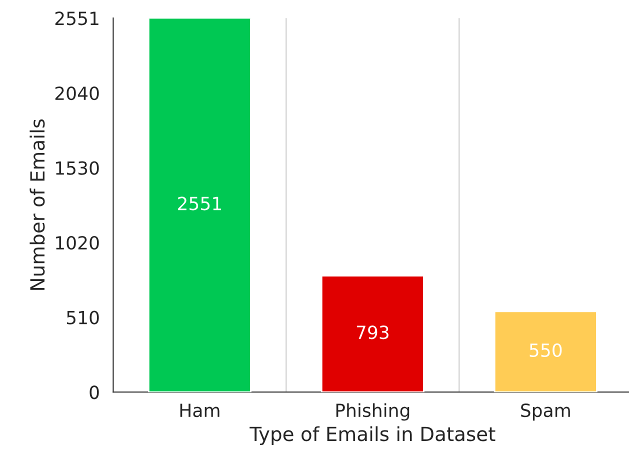  I want to click on x-tick-label: Phishing, so click(373, 412).